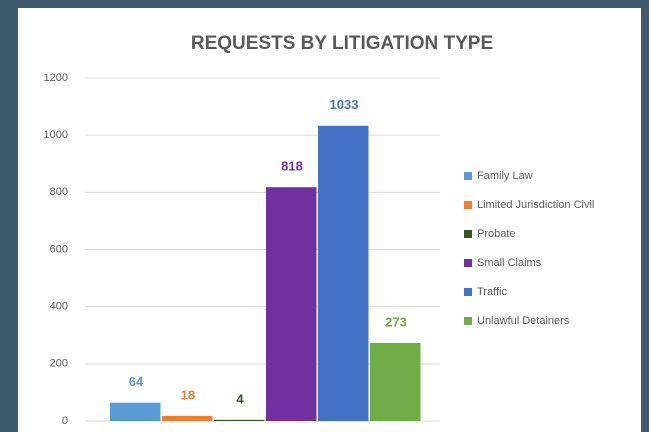  I want to click on y-tick-label: 1200, so click(56, 78).